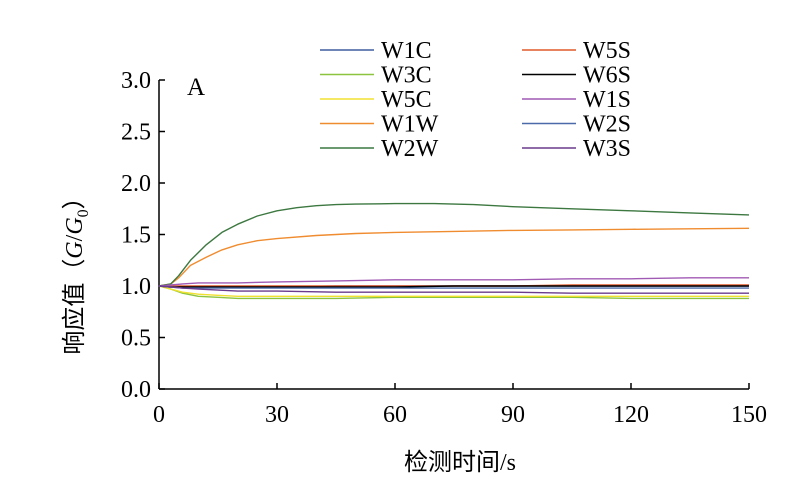 The width and height of the screenshot is (797, 481). What do you see at coordinates (410, 125) in the screenshot?
I see `legend-label-w1w: W1W` at bounding box center [410, 125].